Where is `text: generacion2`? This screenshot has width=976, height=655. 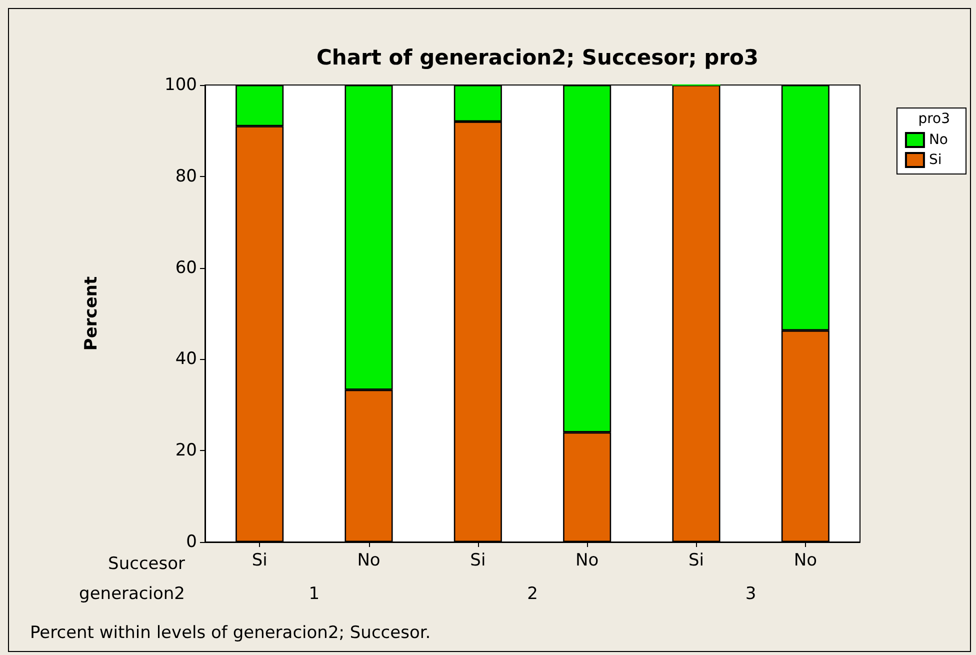 text: generacion2 is located at coordinates (132, 594).